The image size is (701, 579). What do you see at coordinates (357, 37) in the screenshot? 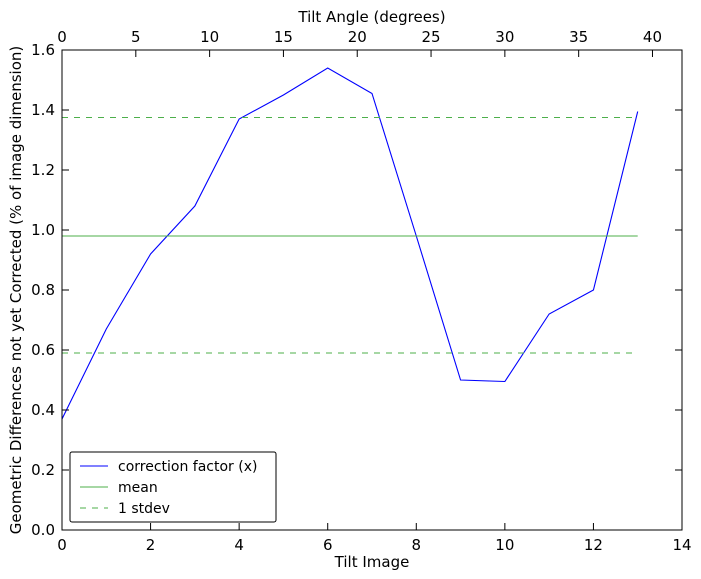
I see `top-tick-label: 20` at bounding box center [357, 37].